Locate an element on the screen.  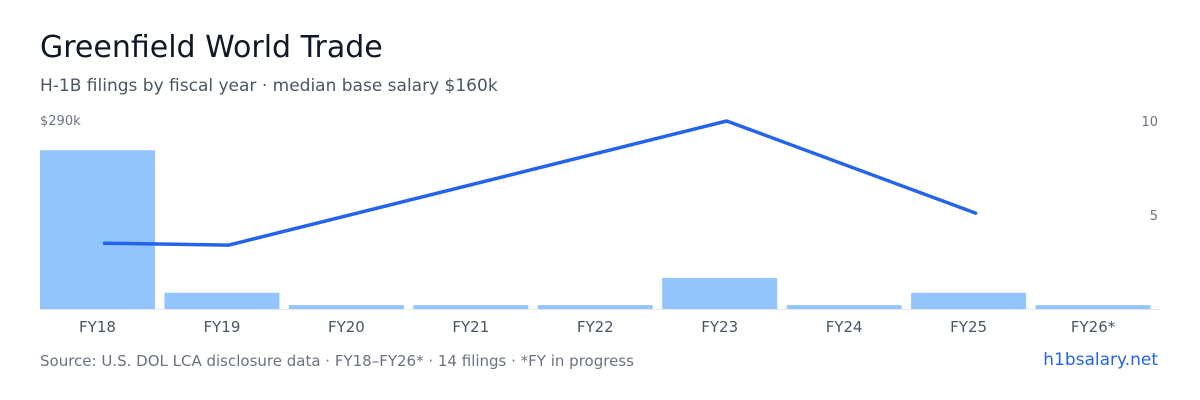
x-tick-label: FY25 is located at coordinates (968, 327).